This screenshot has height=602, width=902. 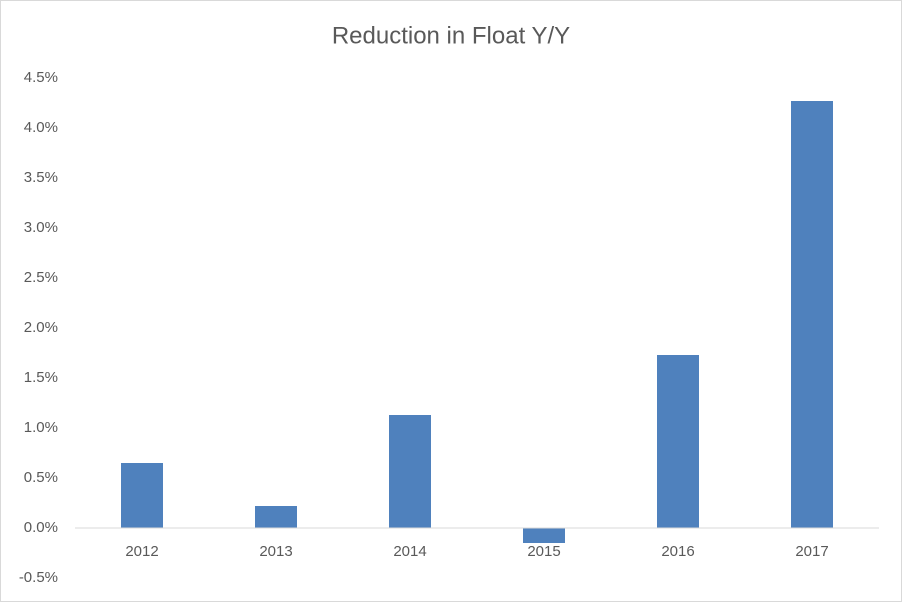 What do you see at coordinates (41, 227) in the screenshot?
I see `y-tick-label: 3.0%` at bounding box center [41, 227].